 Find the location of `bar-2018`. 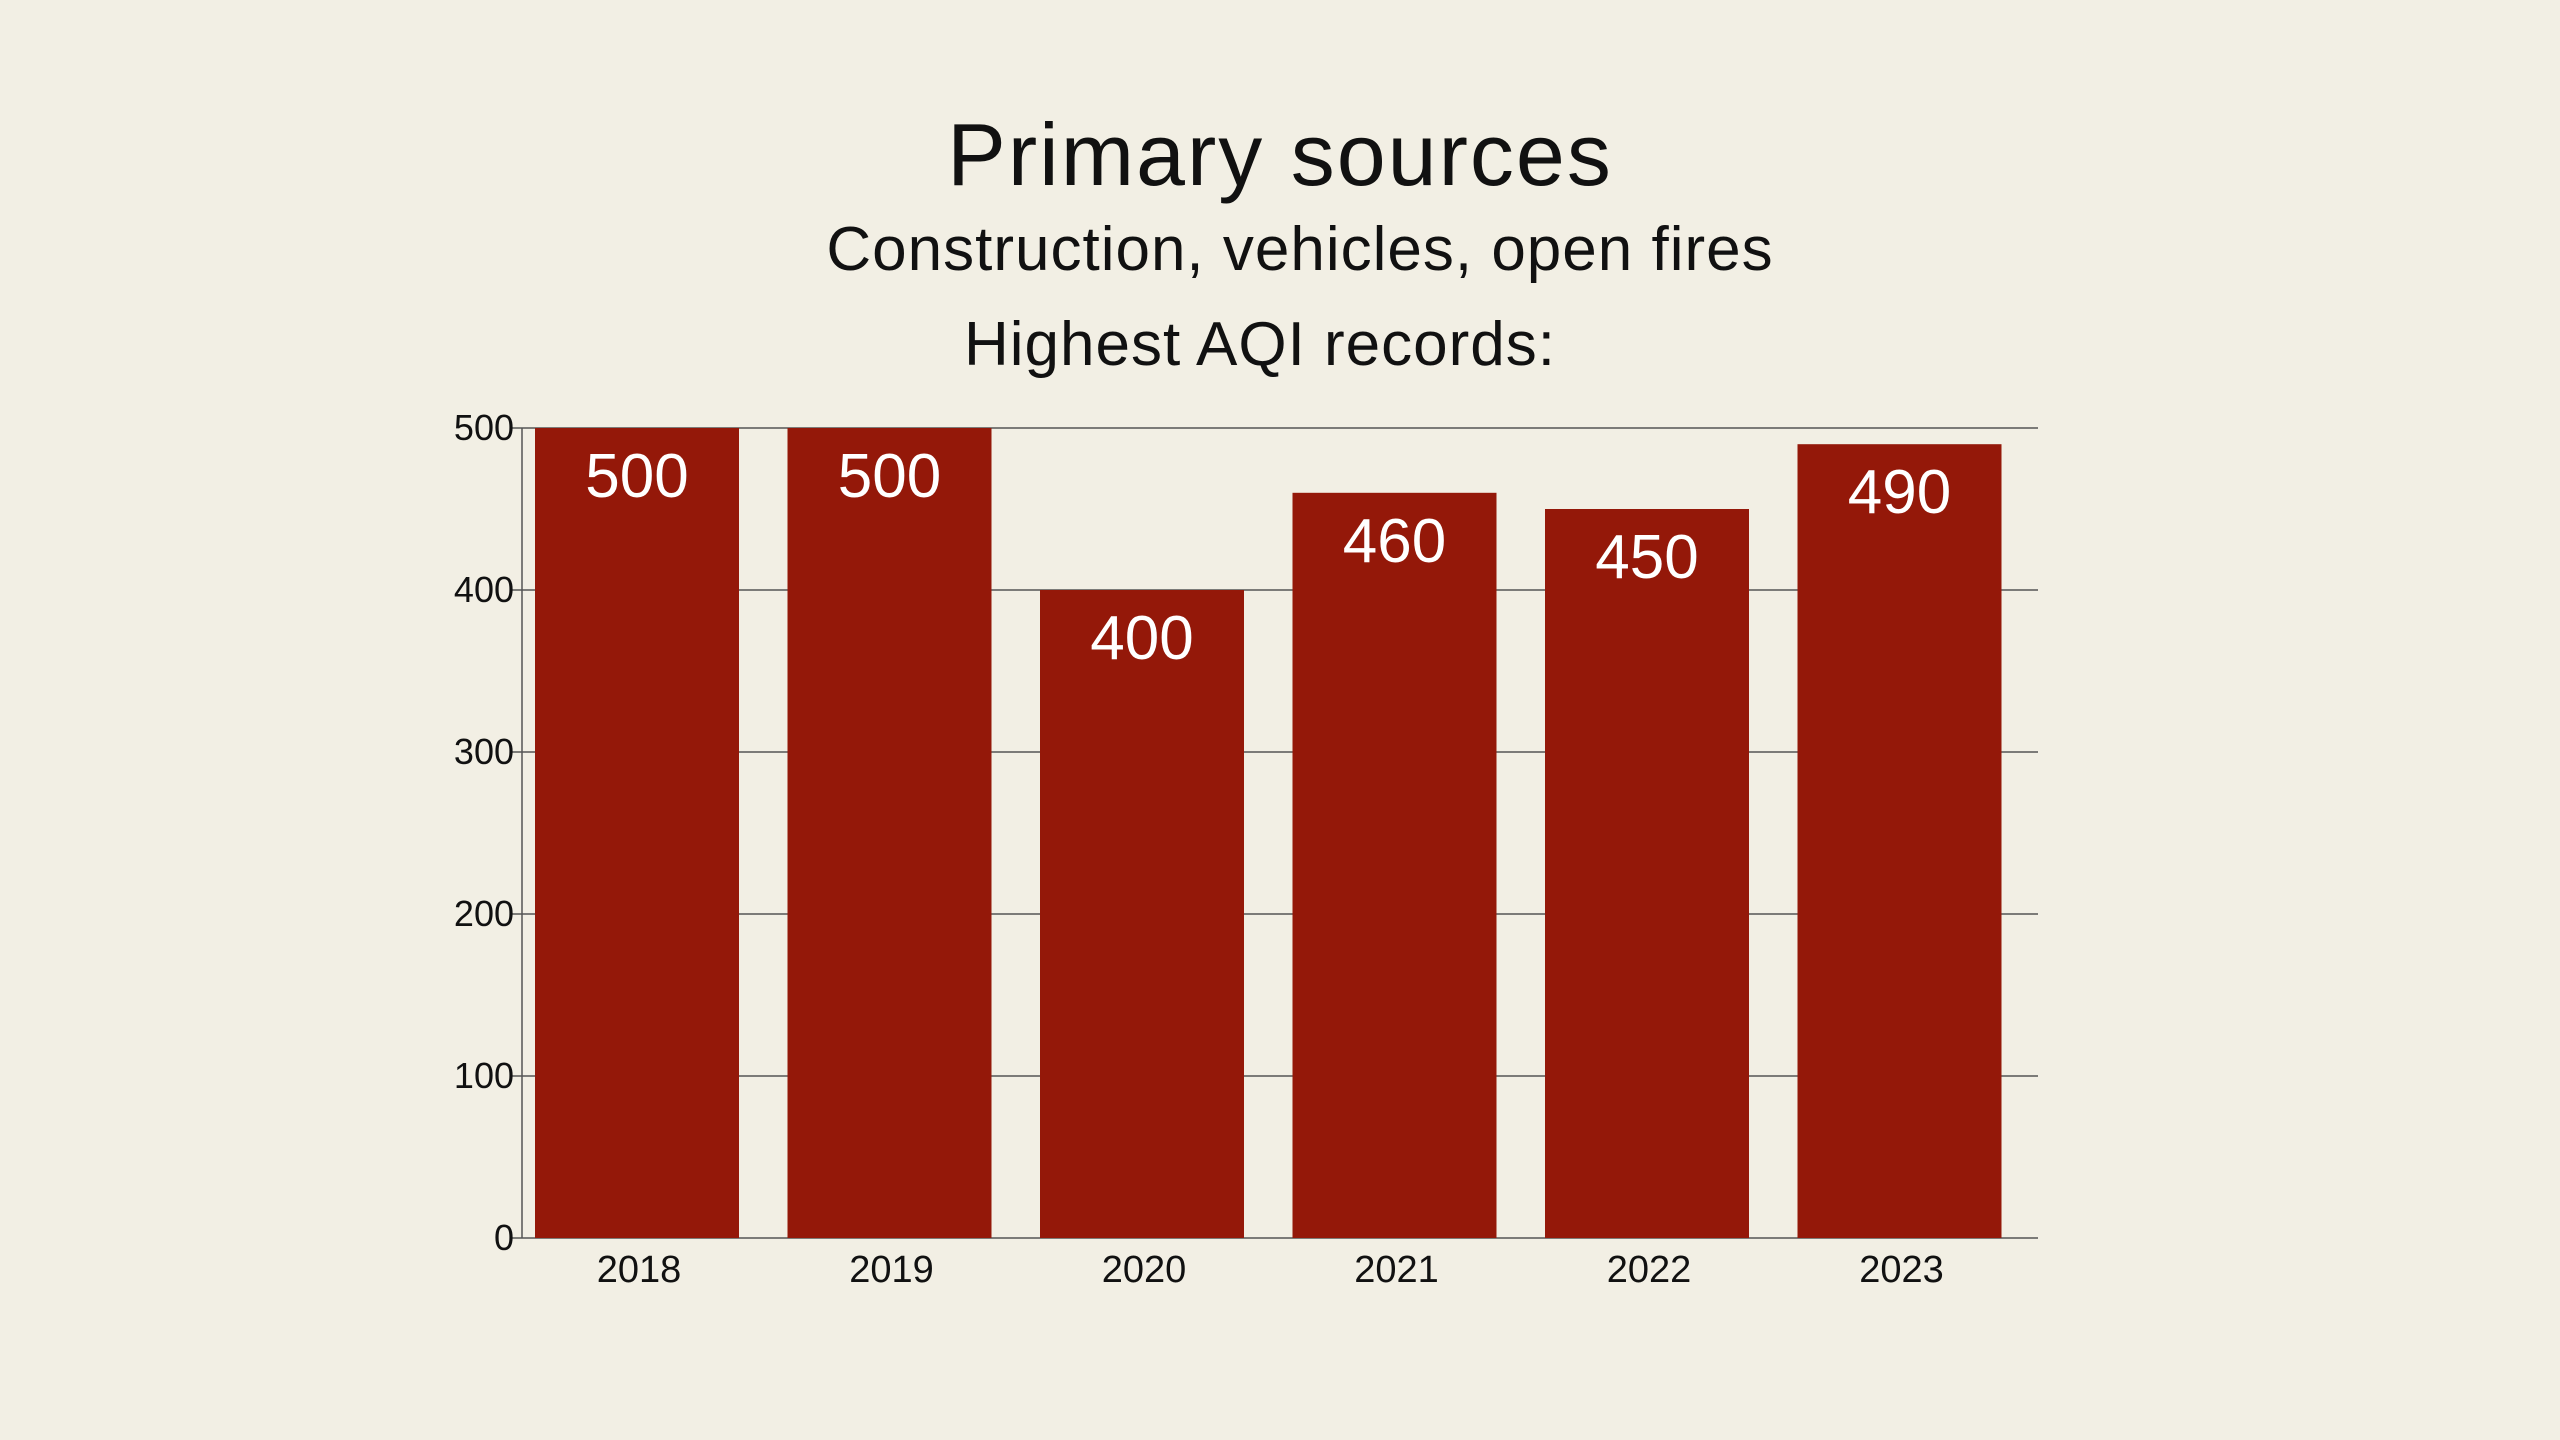

bar-2018 is located at coordinates (637, 833).